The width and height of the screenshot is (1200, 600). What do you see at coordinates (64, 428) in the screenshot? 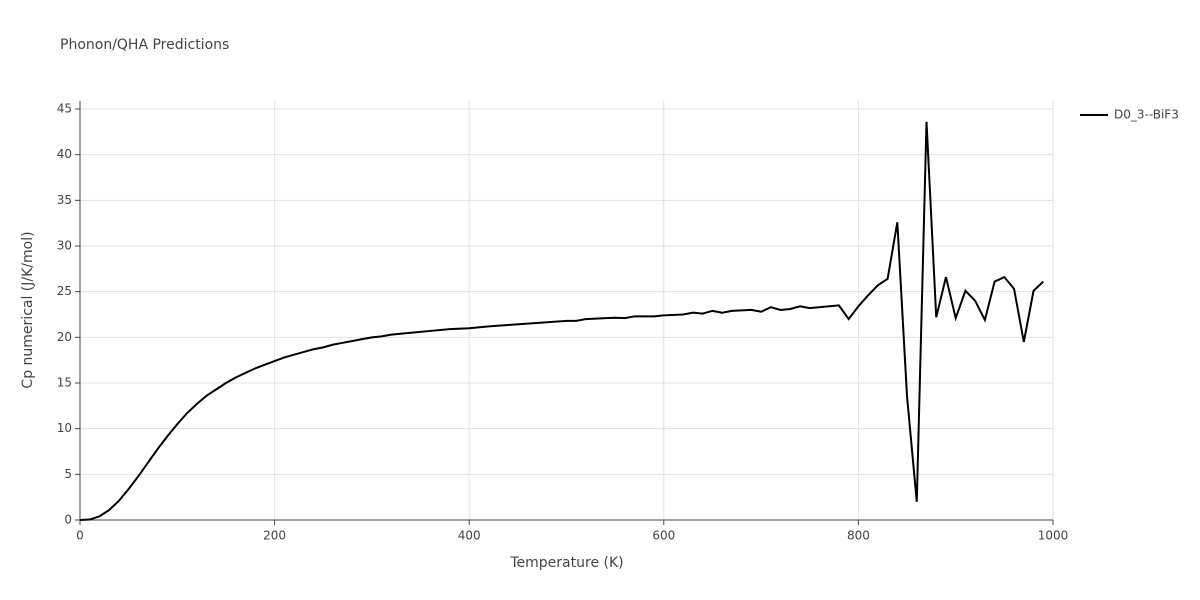
I see `y-tick-label: 10` at bounding box center [64, 428].